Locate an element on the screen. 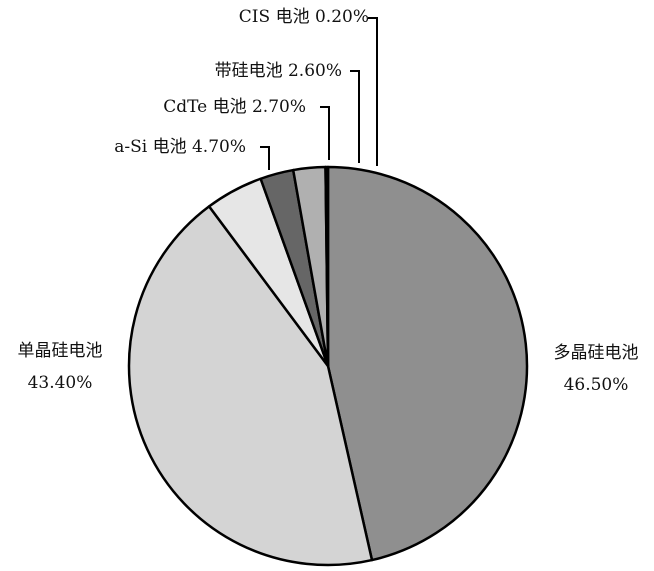  slice-value-1: 43.40% is located at coordinates (60, 383).